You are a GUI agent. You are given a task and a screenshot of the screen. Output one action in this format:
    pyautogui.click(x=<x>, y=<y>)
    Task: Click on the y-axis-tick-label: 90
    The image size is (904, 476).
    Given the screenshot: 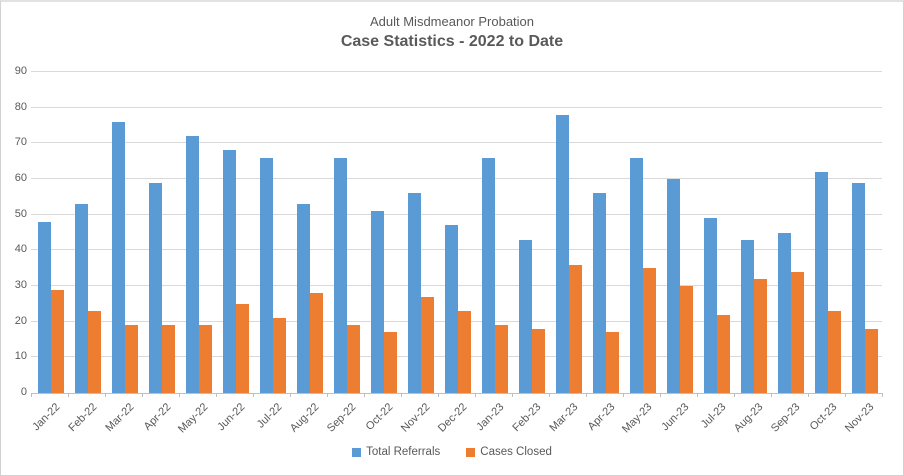 What is the action you would take?
    pyautogui.click(x=20, y=71)
    